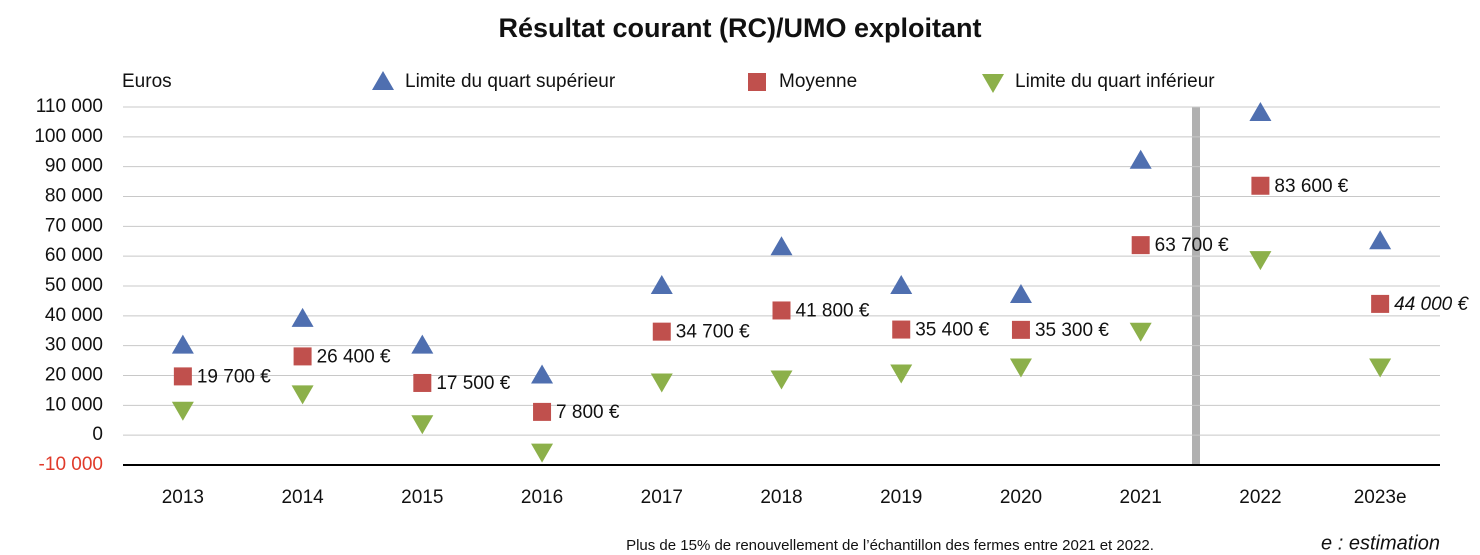 The image size is (1480, 555). What do you see at coordinates (69, 106) in the screenshot?
I see `y-tick-label: 110 000` at bounding box center [69, 106].